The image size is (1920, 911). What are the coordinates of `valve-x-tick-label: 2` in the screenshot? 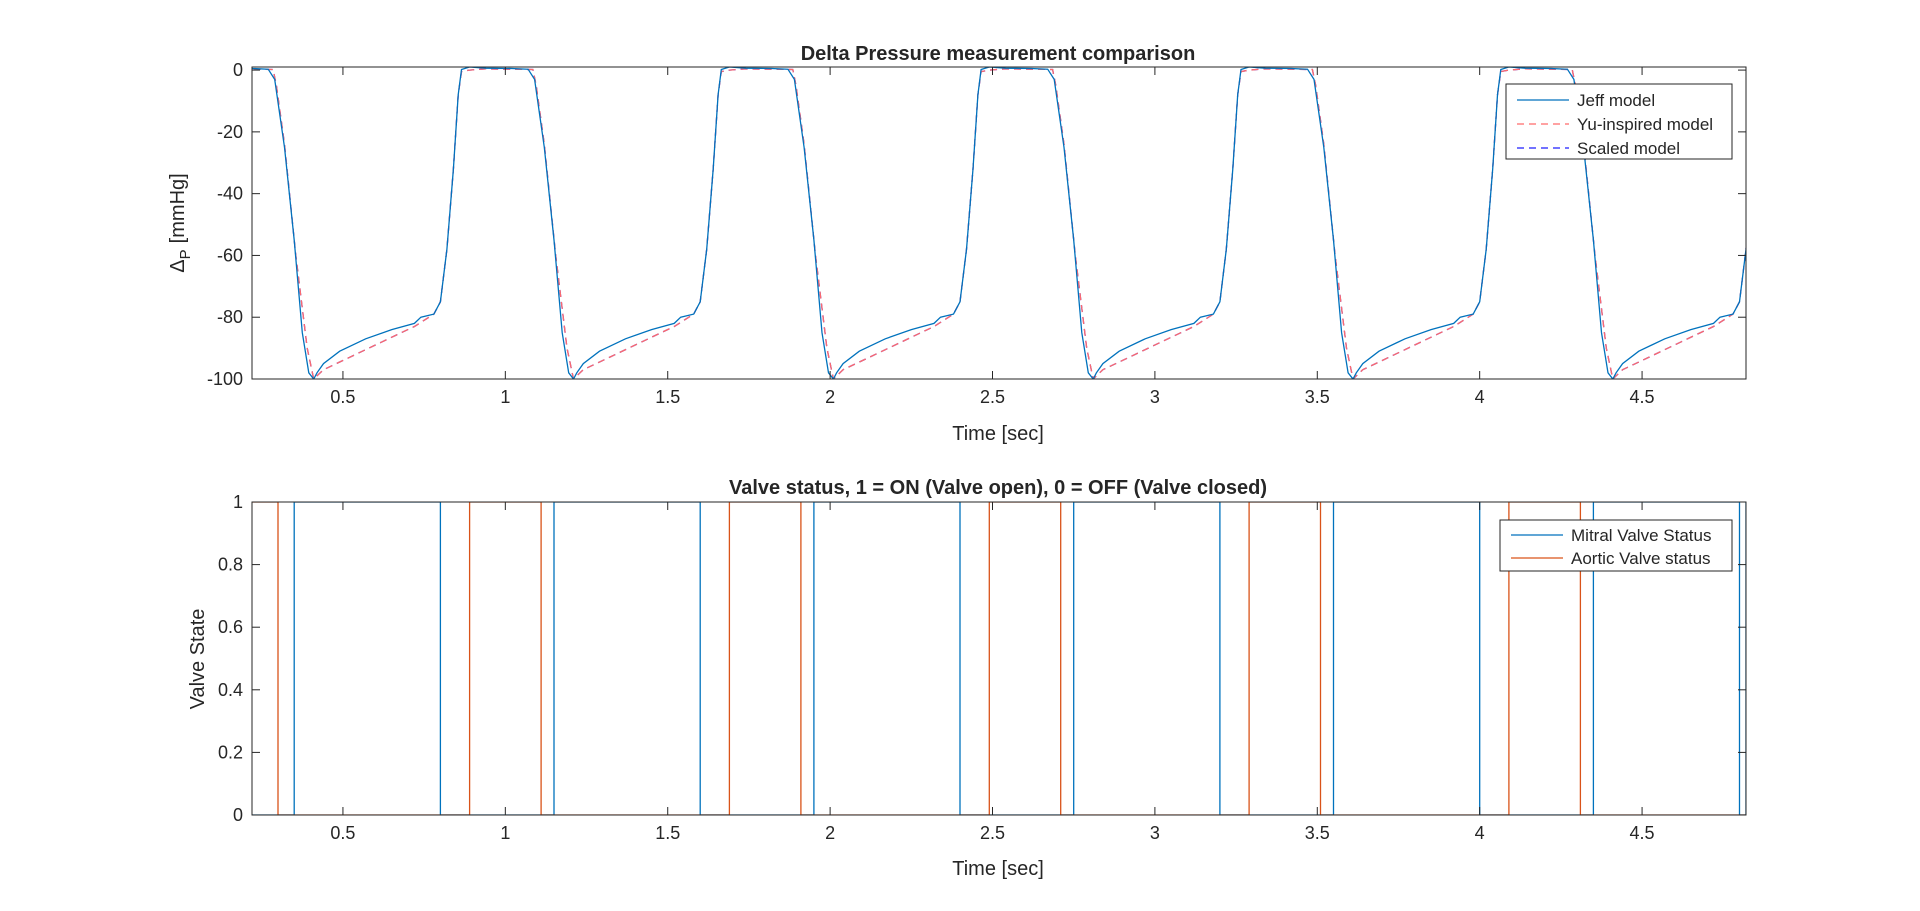 It's located at (830, 833).